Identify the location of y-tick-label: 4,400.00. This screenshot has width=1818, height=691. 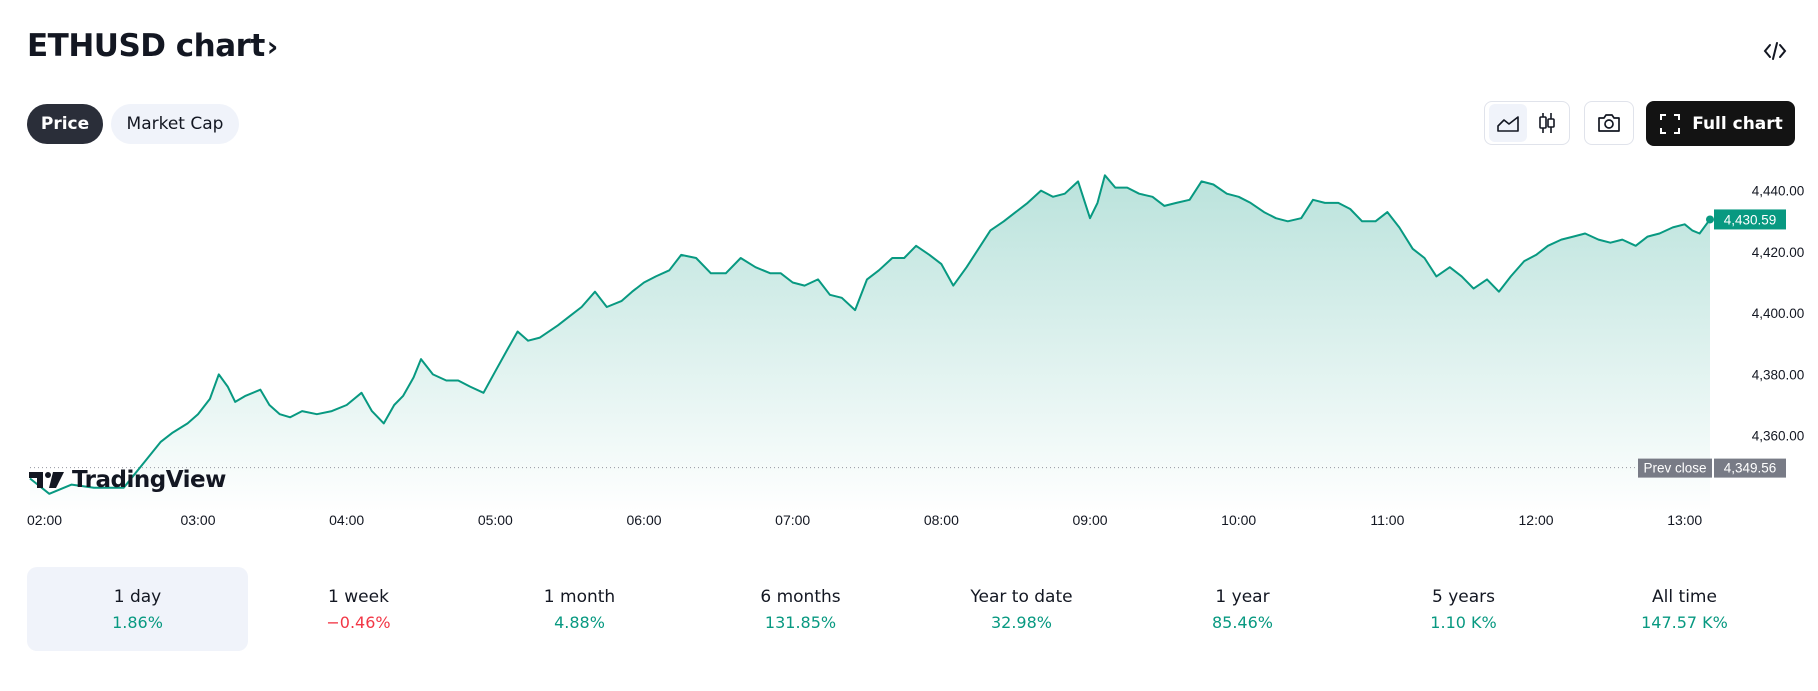
(1778, 313).